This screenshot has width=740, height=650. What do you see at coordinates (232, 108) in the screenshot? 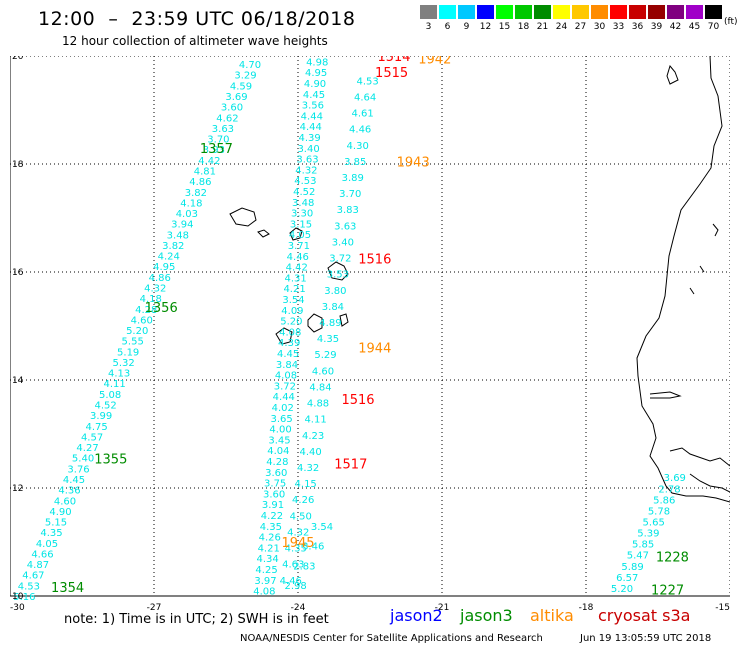
I see `wave-height-value: 3.60` at bounding box center [232, 108].